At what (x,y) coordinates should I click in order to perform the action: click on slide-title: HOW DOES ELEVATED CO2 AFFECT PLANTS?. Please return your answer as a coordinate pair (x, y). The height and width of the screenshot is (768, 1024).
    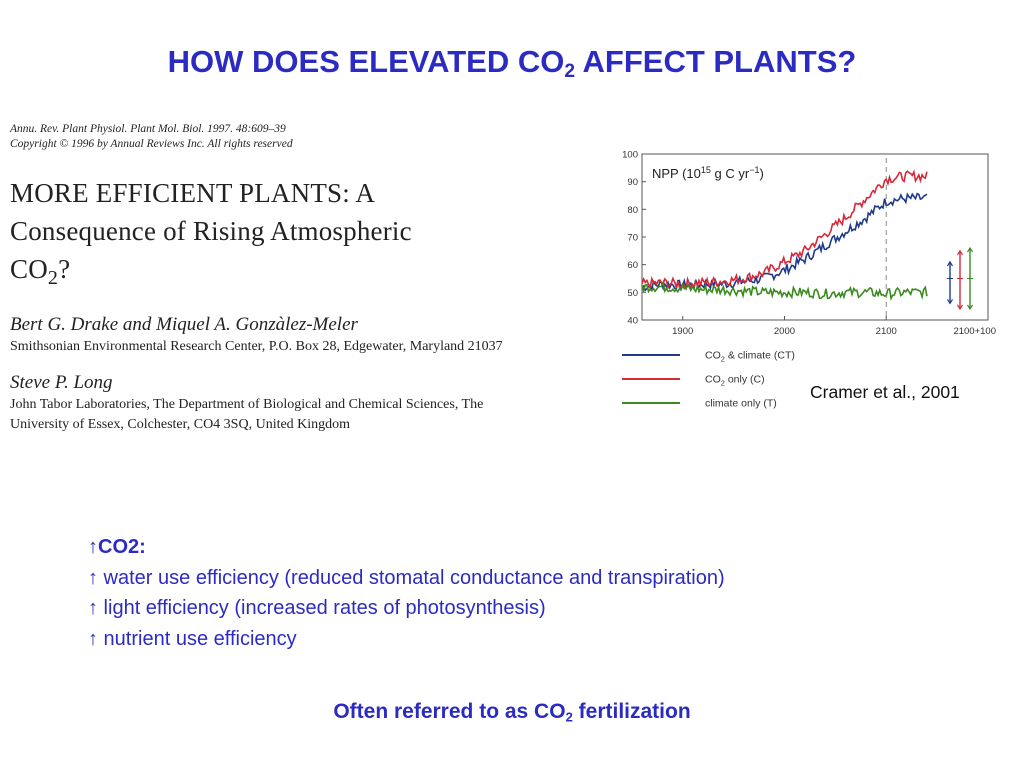
    Looking at the image, I should click on (512, 63).